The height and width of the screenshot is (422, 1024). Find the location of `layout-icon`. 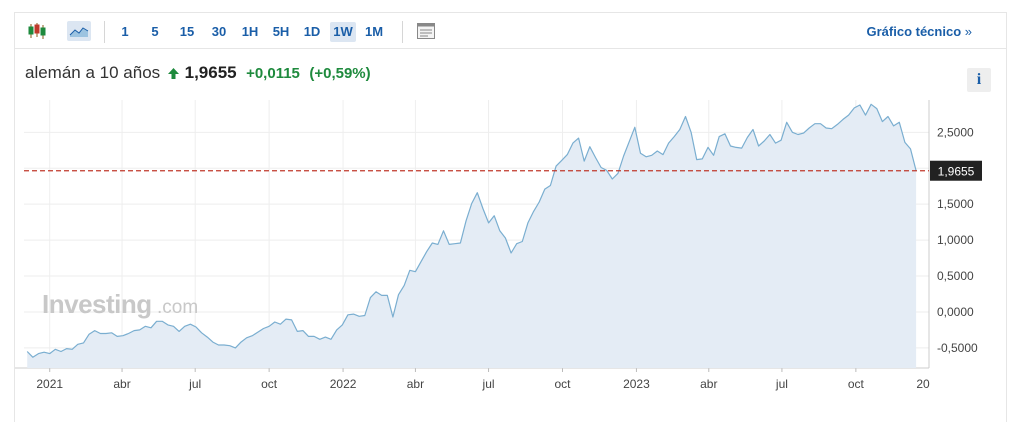

layout-icon is located at coordinates (426, 31).